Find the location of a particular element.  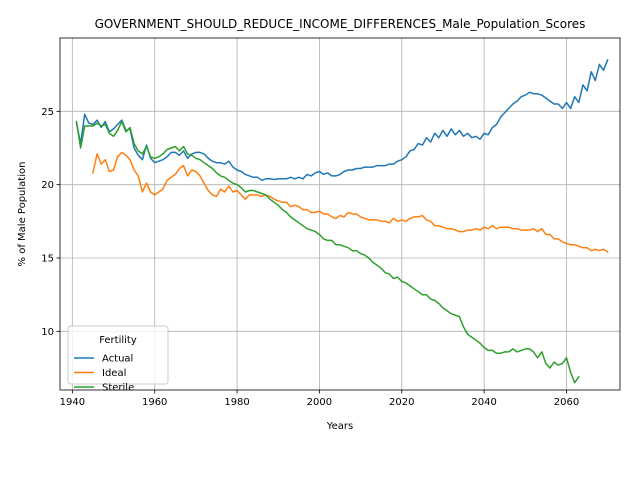

x-axis-label: Years is located at coordinates (339, 426).